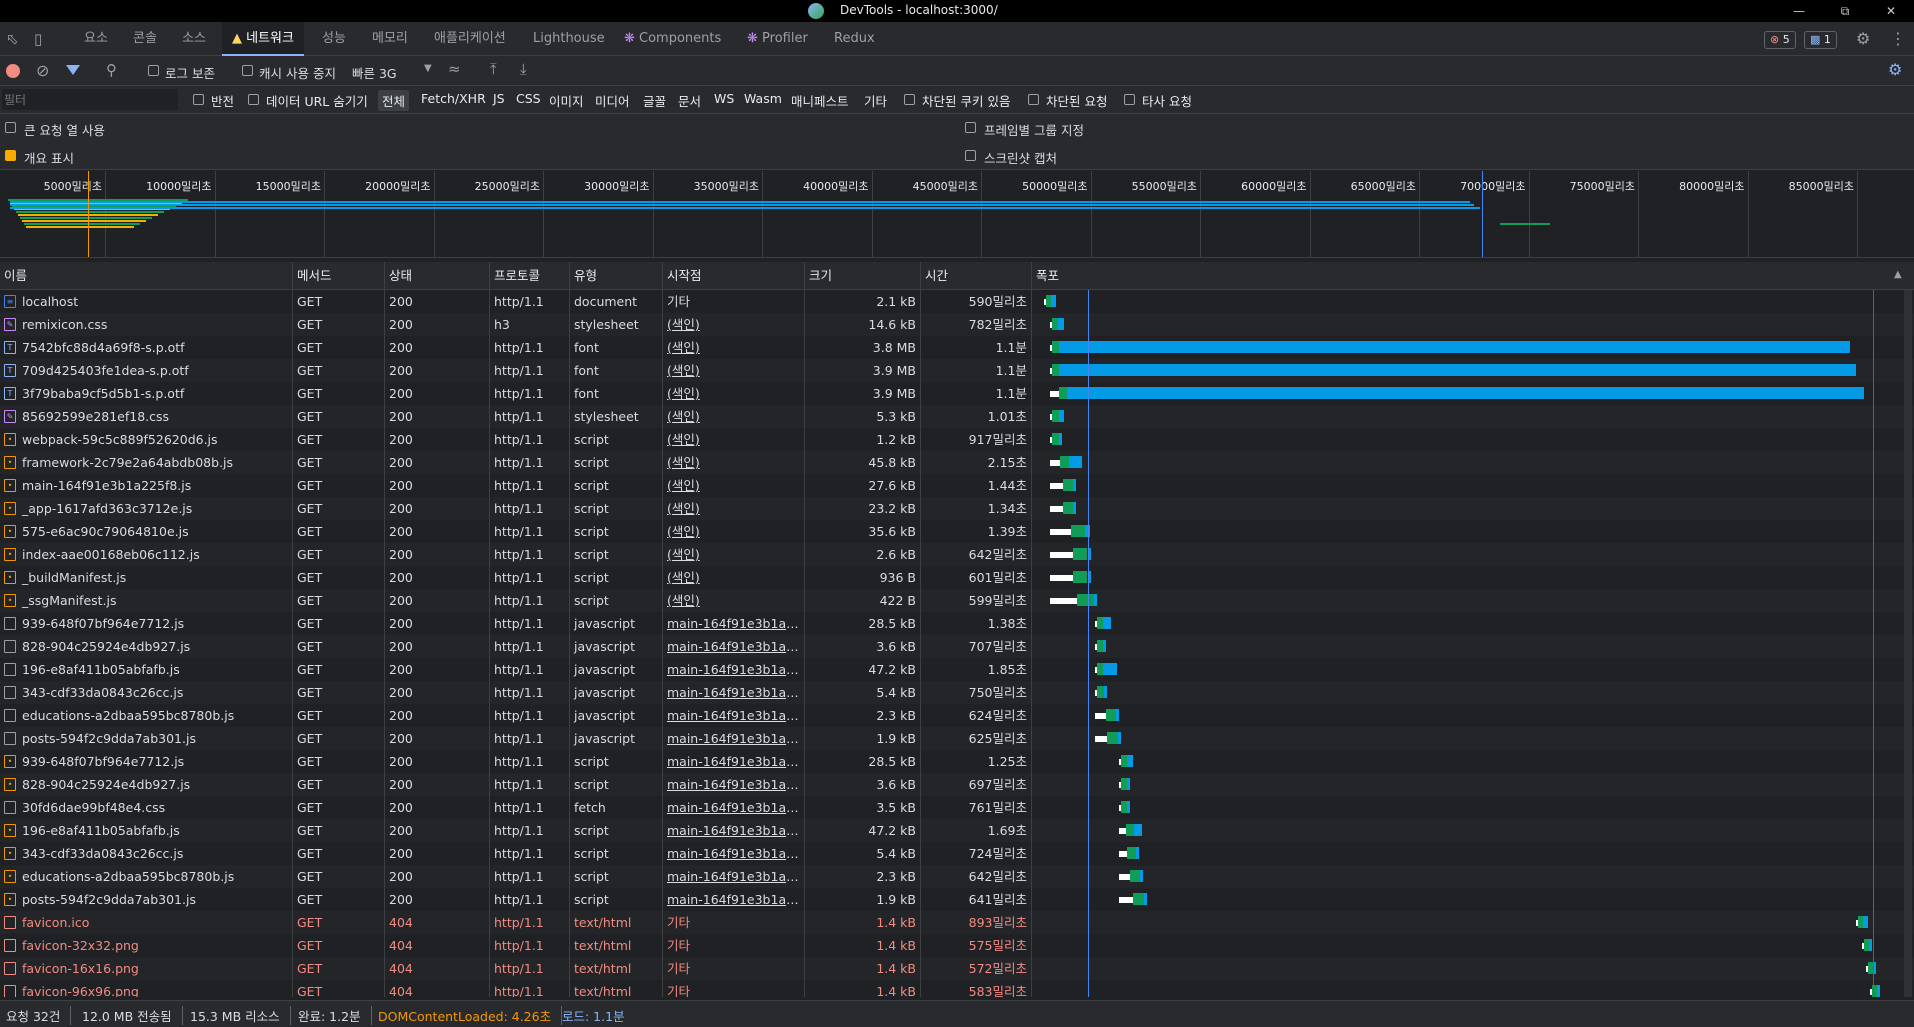  Describe the element at coordinates (146, 830) in the screenshot. I see `cell-name: • 196-e8af411b05abfafb.js` at that location.